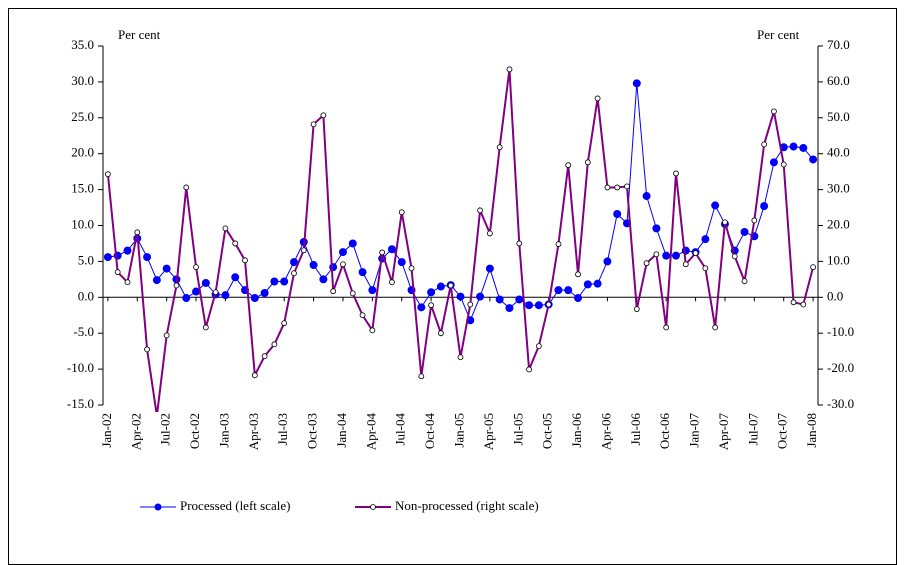 This screenshot has height=565, width=906. Describe the element at coordinates (723, 432) in the screenshot. I see `x-tick-label: Apr-07` at that location.